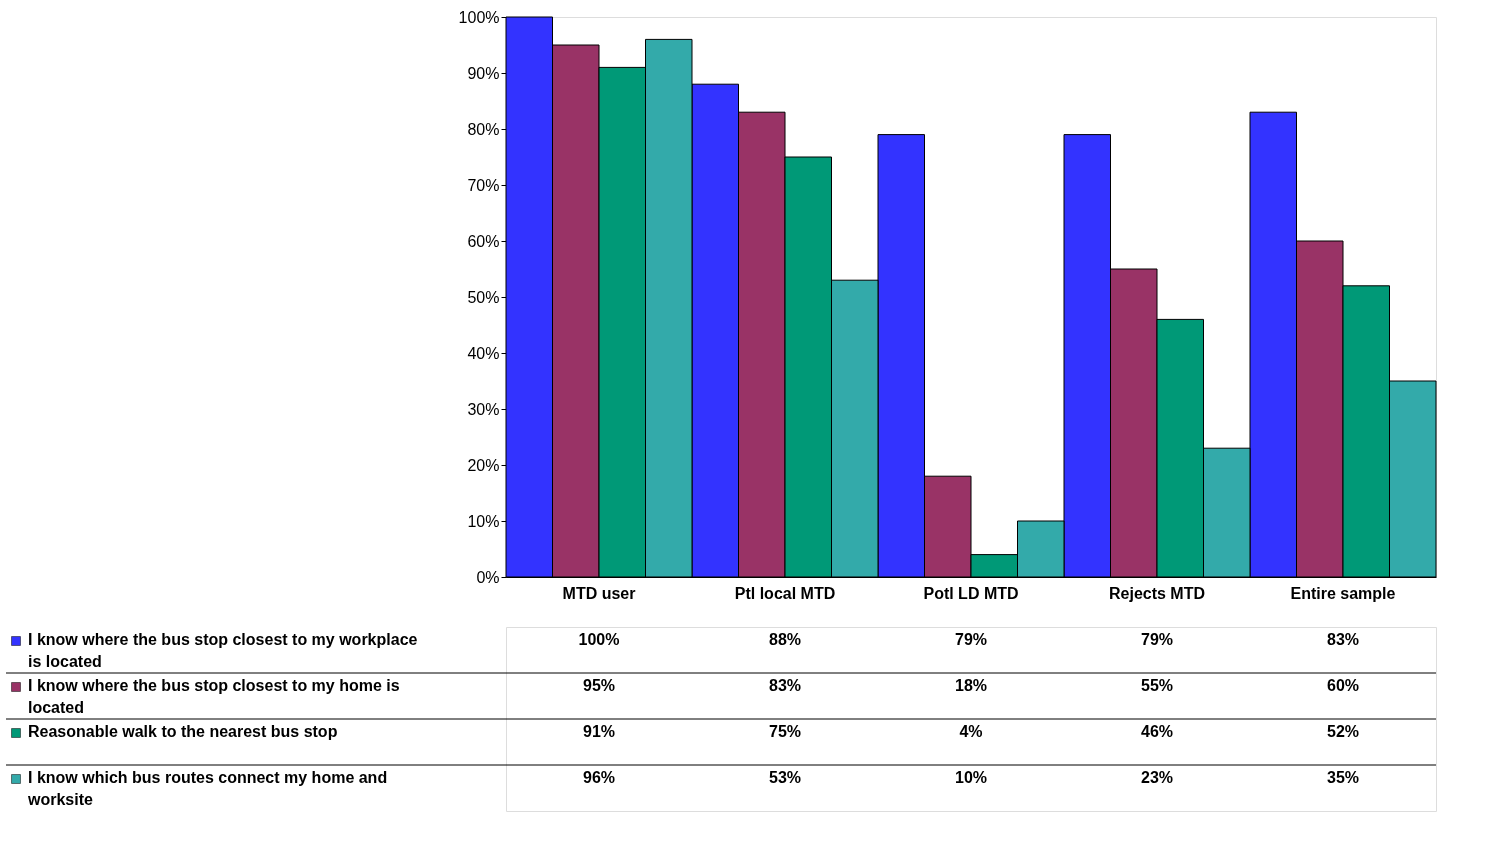 Image resolution: width=1488 pixels, height=864 pixels. I want to click on data-label: 55%, so click(1157, 685).